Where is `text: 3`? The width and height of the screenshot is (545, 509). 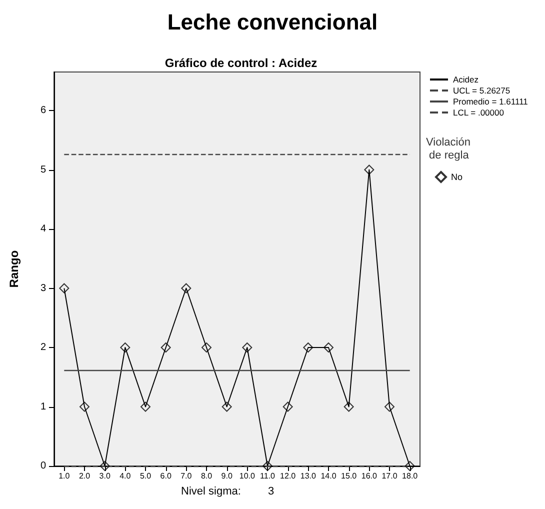 text: 3 is located at coordinates (271, 492).